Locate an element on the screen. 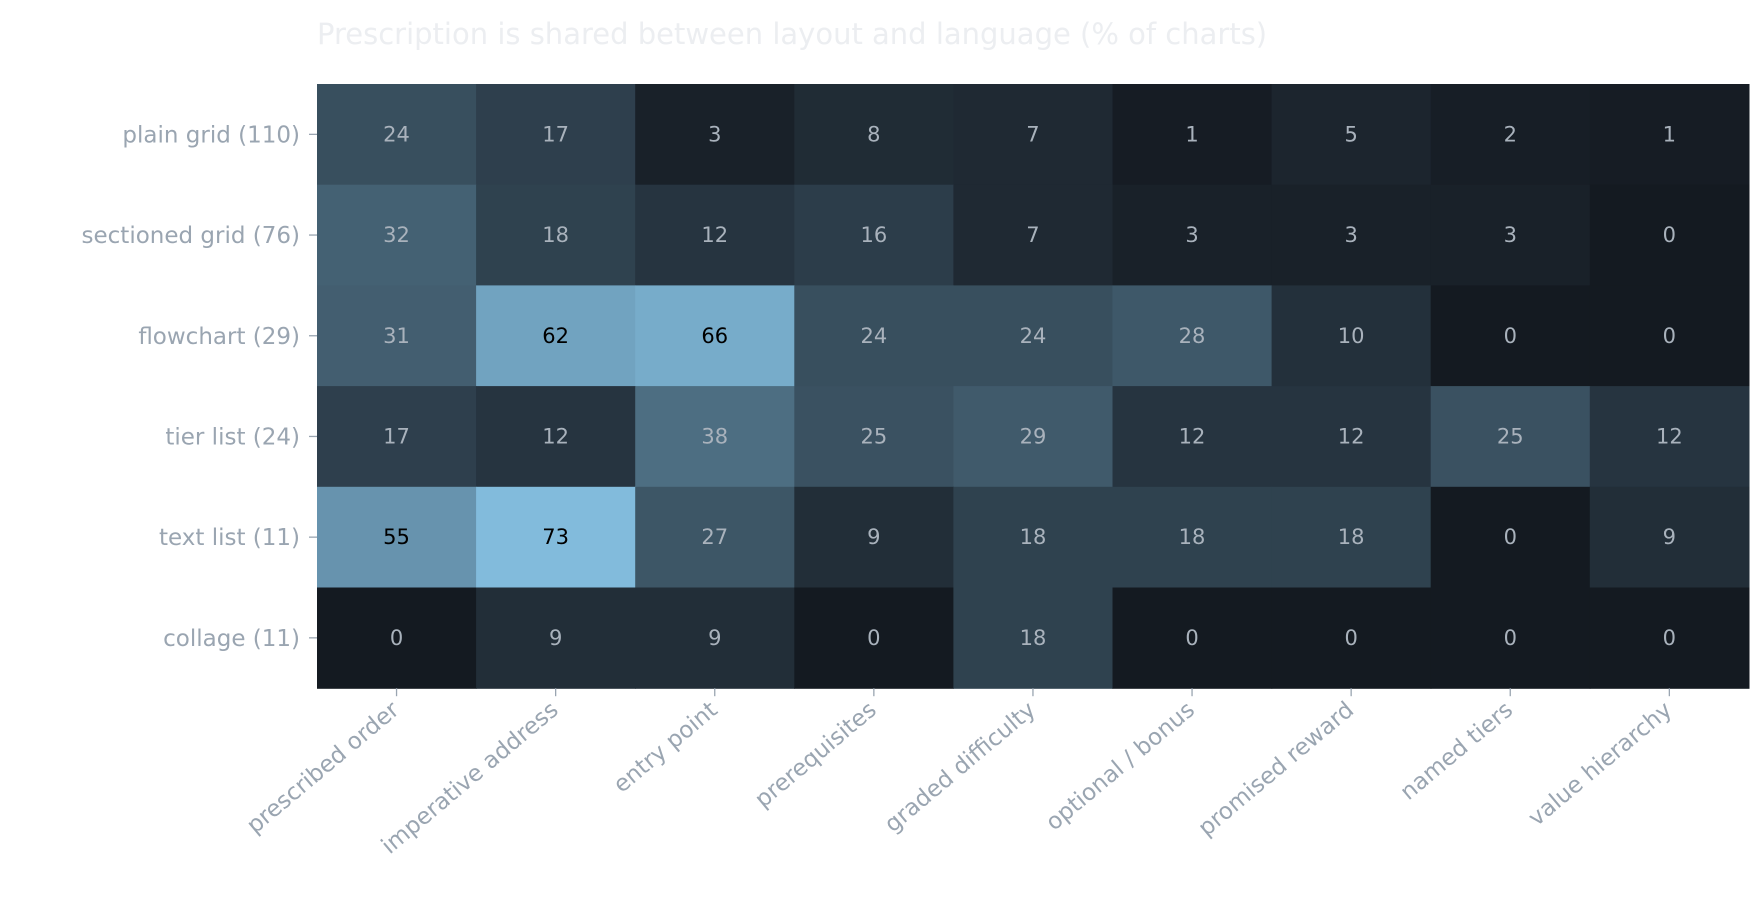 This screenshot has width=1762, height=900. cell-value-label: 29 is located at coordinates (1033, 436).